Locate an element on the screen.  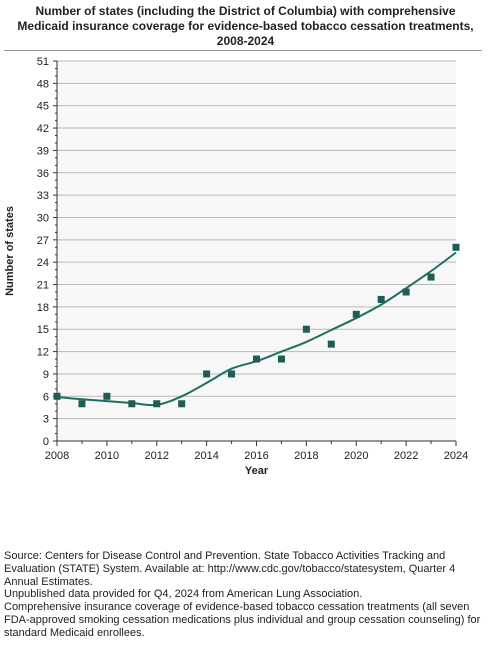
y-tick-label: 42 is located at coordinates (43, 129).